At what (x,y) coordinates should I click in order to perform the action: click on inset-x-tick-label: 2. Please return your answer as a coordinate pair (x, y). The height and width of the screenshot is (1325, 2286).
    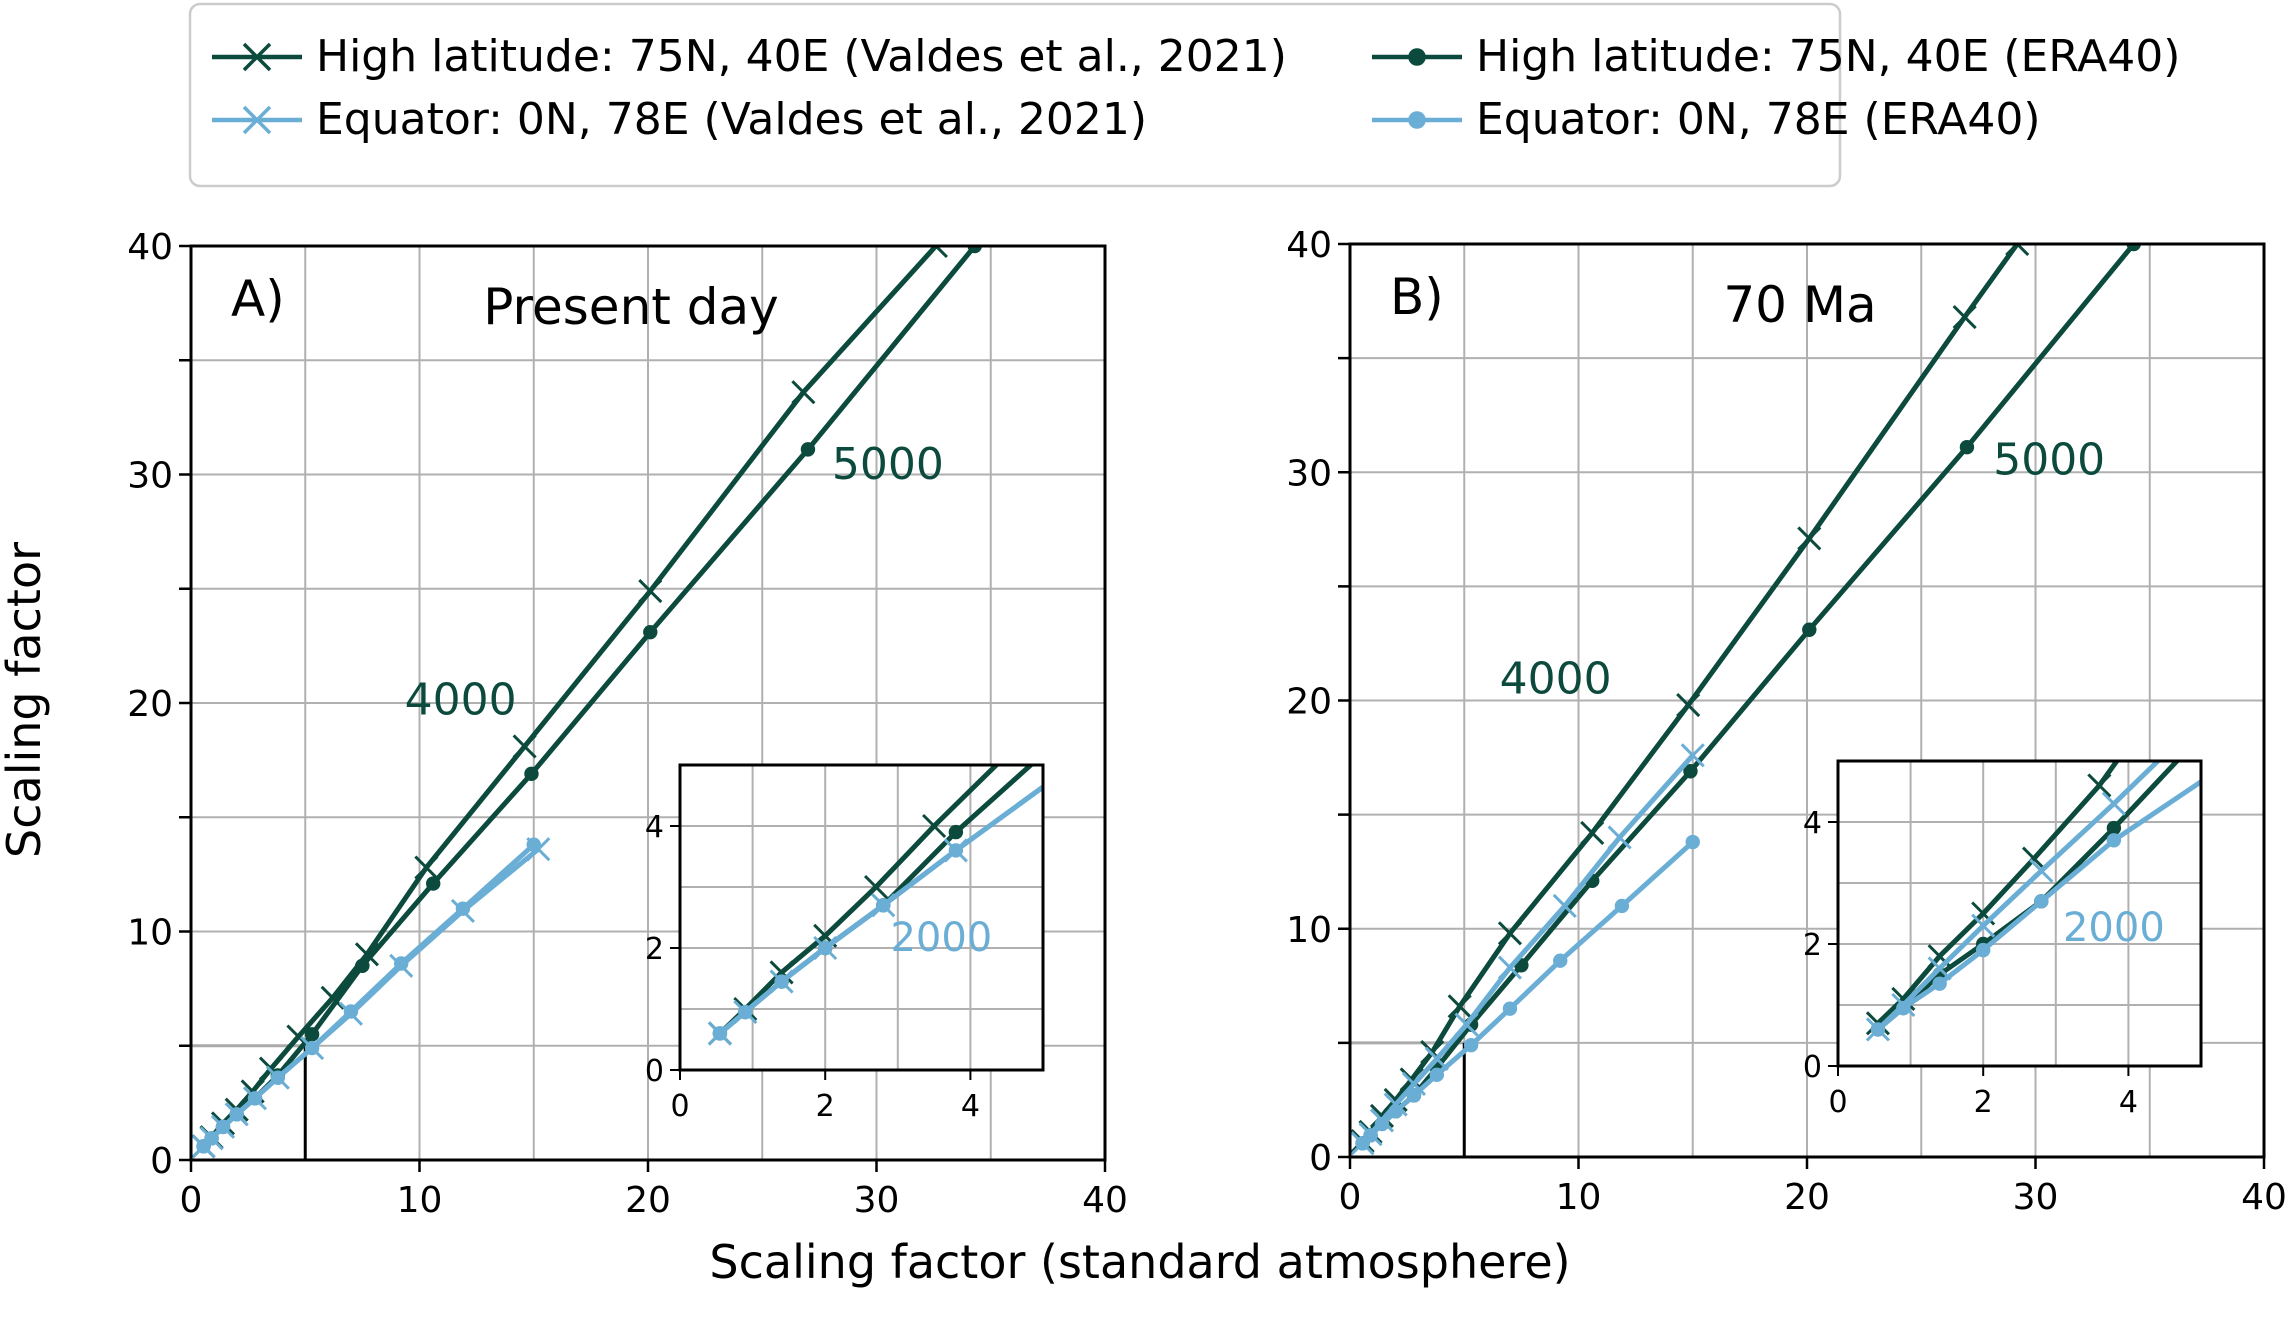
    Looking at the image, I should click on (1983, 1102).